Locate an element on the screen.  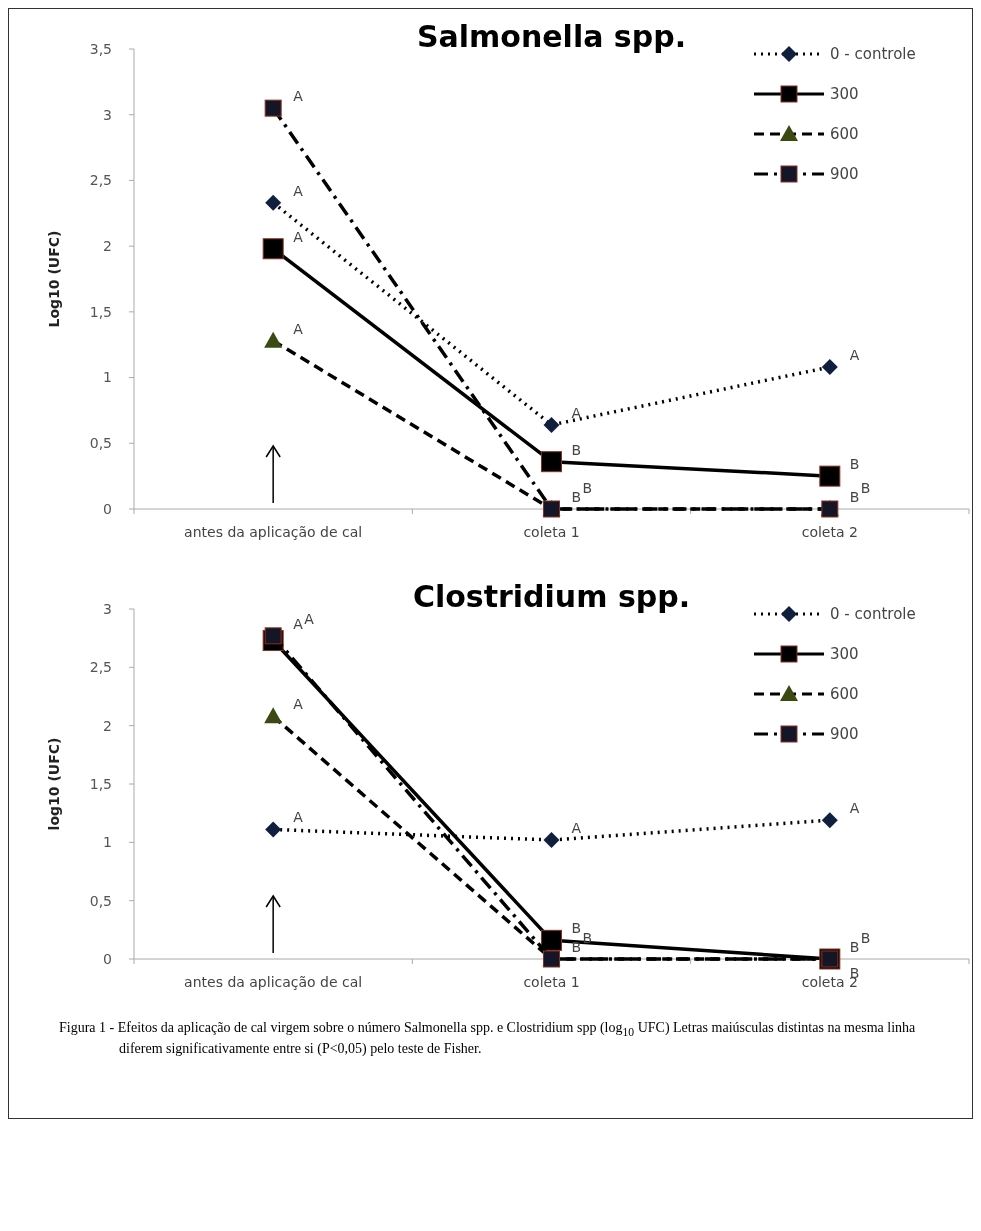
y-axis-title: log10 (UFC) is located at coordinates (54, 784).